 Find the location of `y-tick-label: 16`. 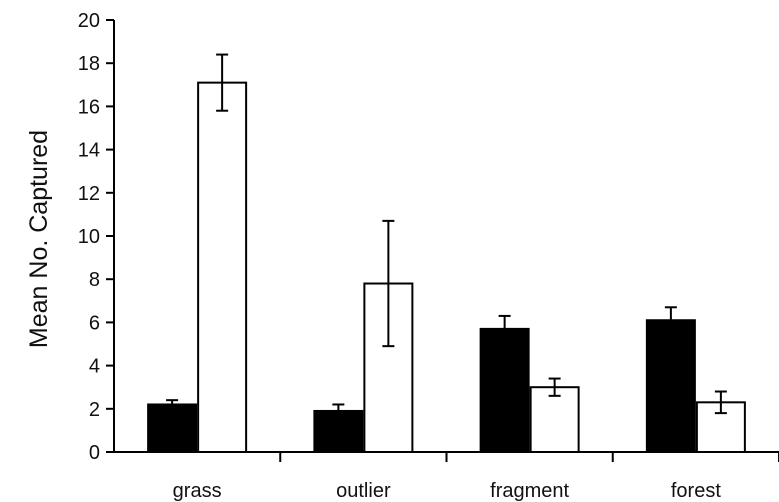

y-tick-label: 16 is located at coordinates (89, 107).